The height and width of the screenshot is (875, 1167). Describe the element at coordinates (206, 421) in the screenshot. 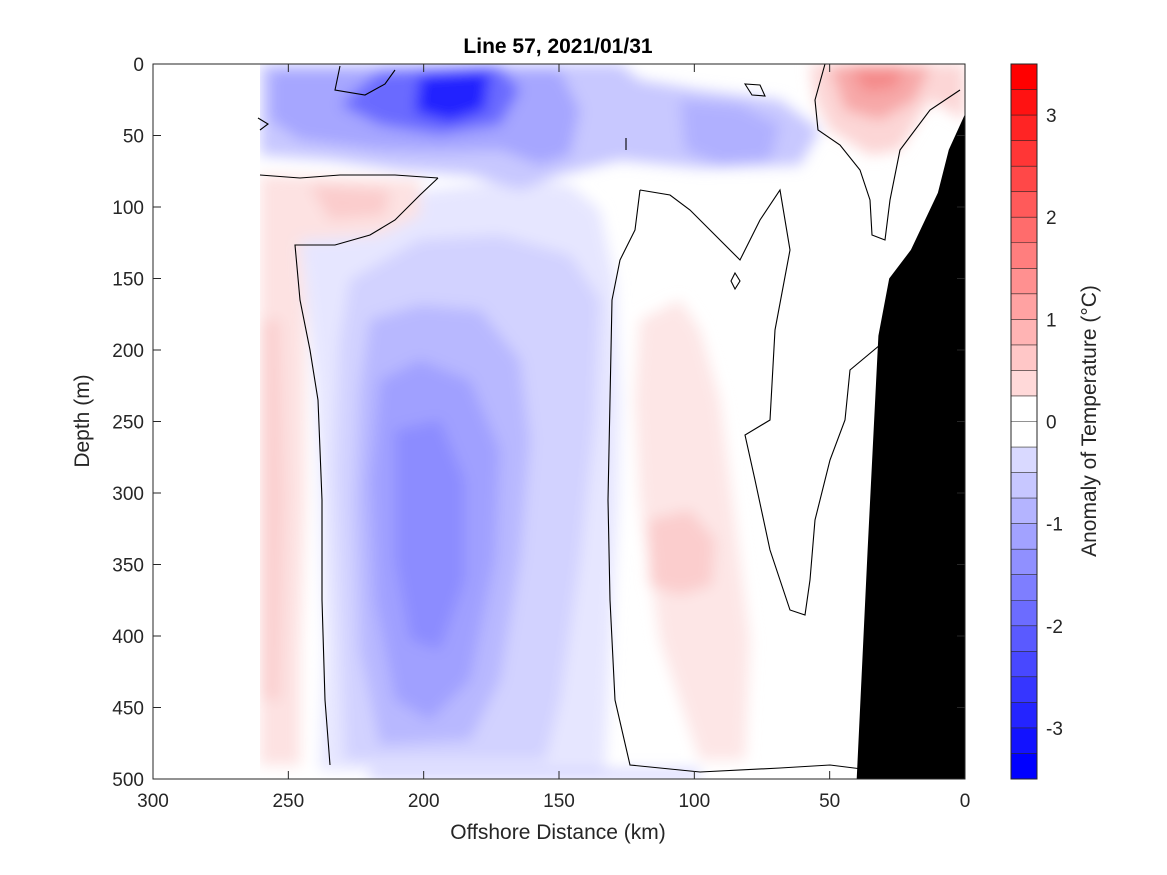

I see `no-data-mask` at that location.